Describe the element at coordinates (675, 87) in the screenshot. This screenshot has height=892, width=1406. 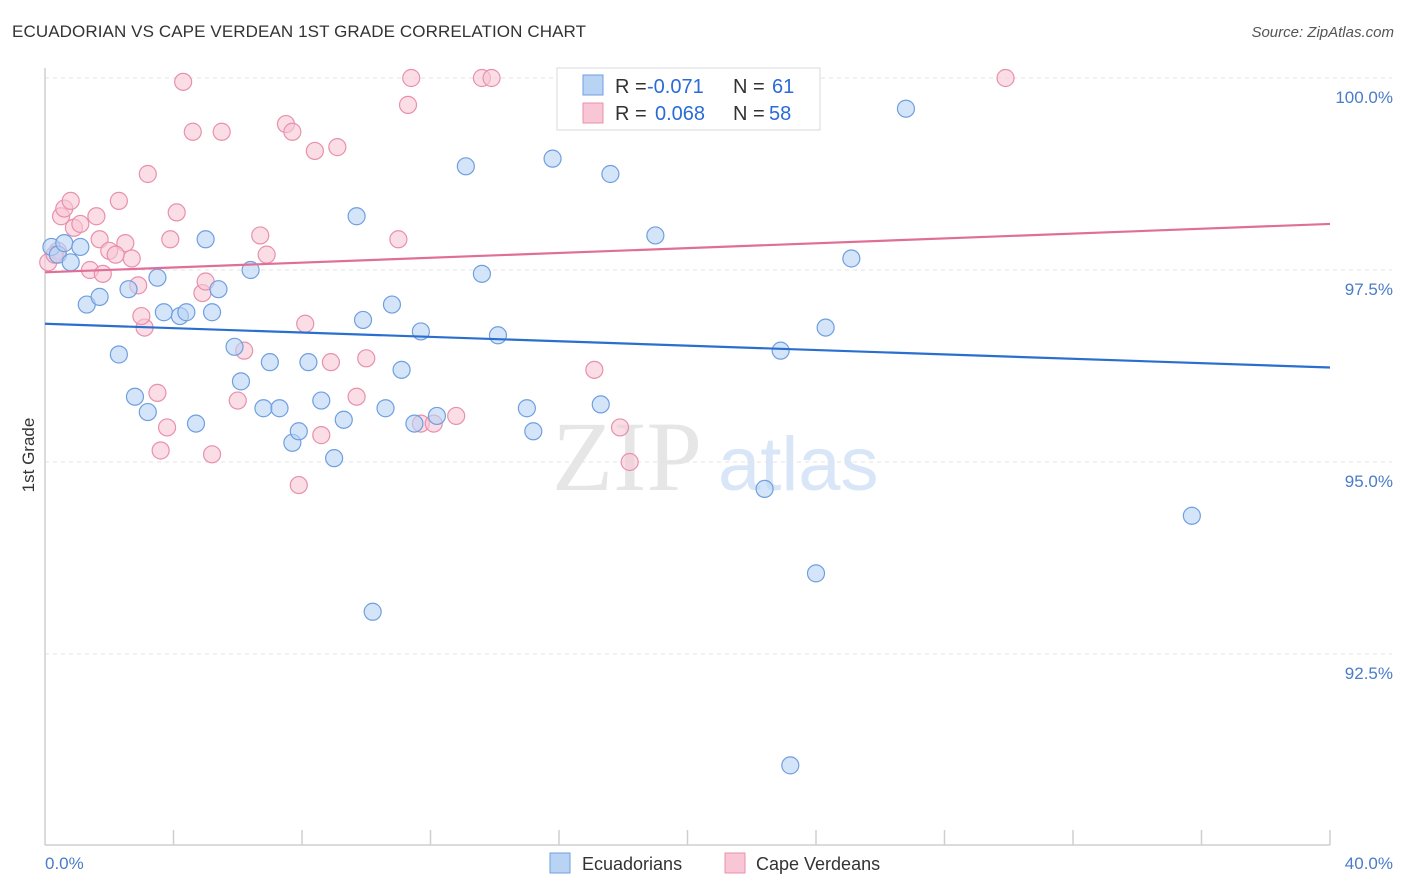
I see `stats-blue-r-value: -0.071` at that location.